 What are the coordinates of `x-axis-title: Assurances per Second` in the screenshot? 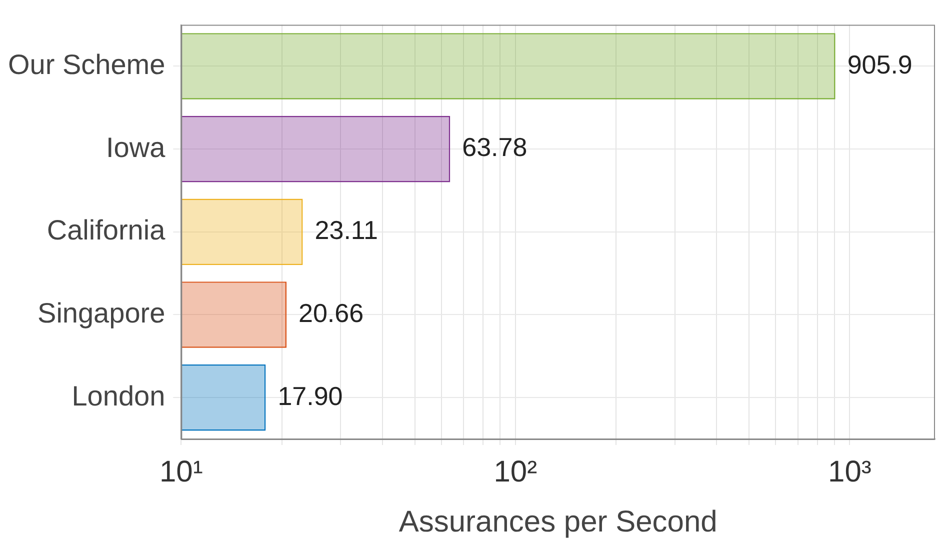 It's located at (558, 521).